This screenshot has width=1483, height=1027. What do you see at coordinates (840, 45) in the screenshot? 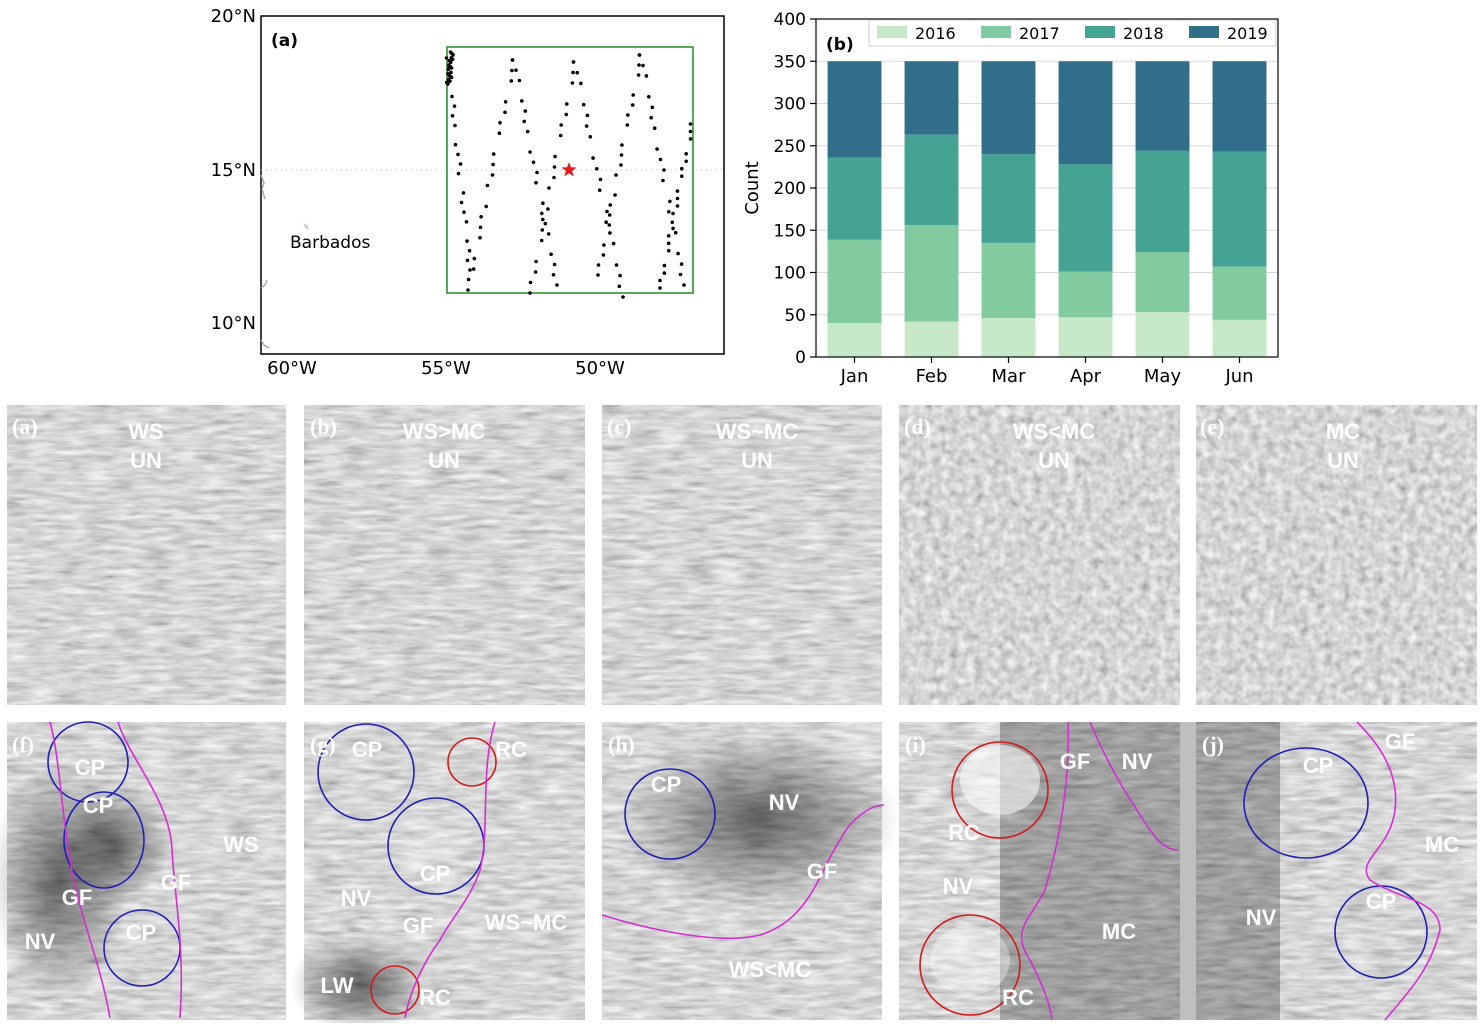
I see `chart-panel-letter: (b)` at bounding box center [840, 45].